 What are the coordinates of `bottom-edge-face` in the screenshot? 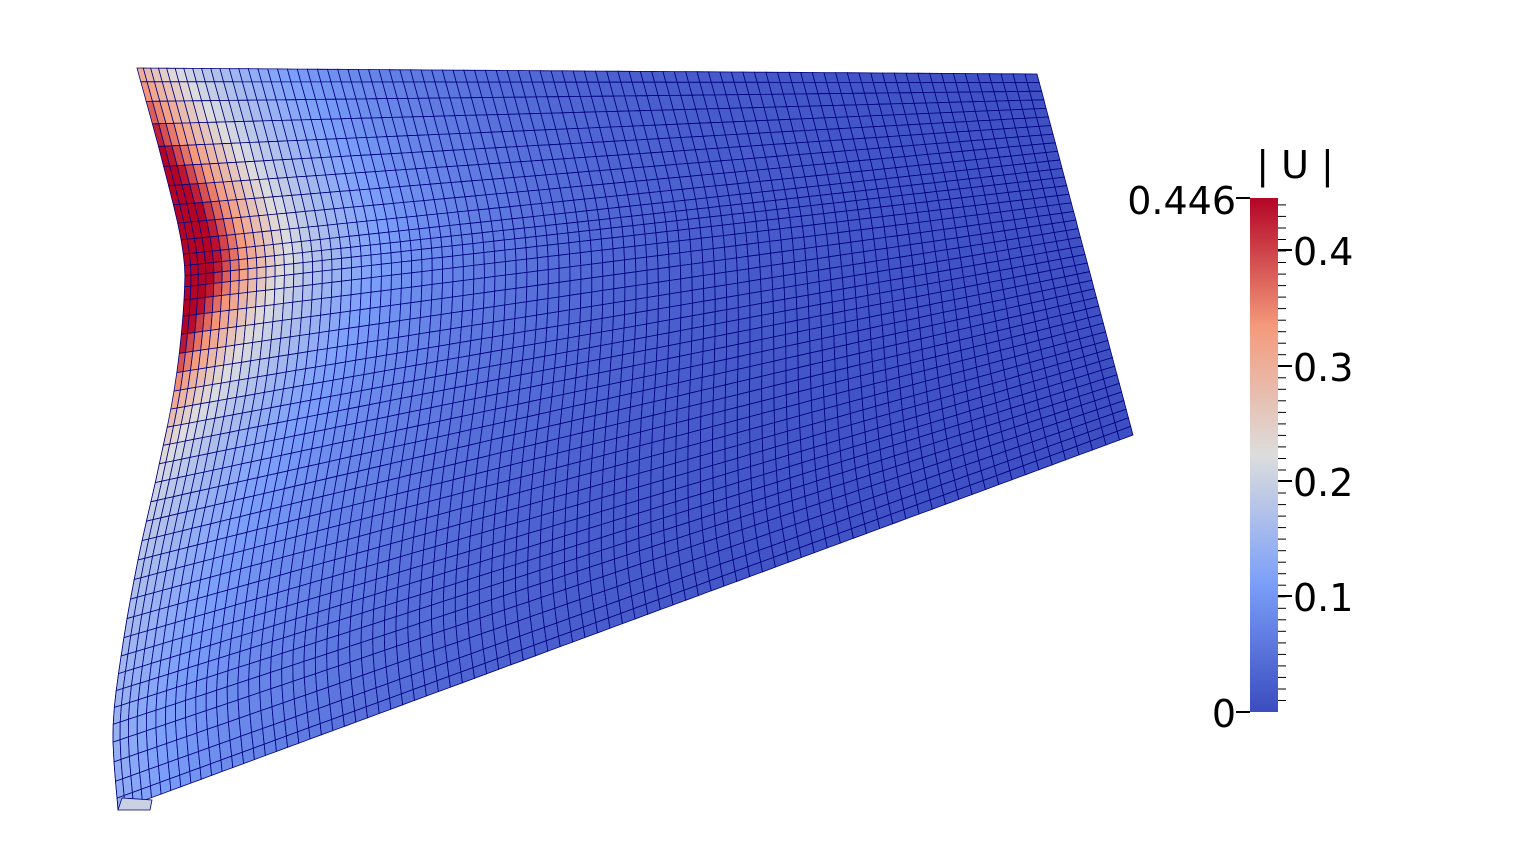 It's located at (135, 804).